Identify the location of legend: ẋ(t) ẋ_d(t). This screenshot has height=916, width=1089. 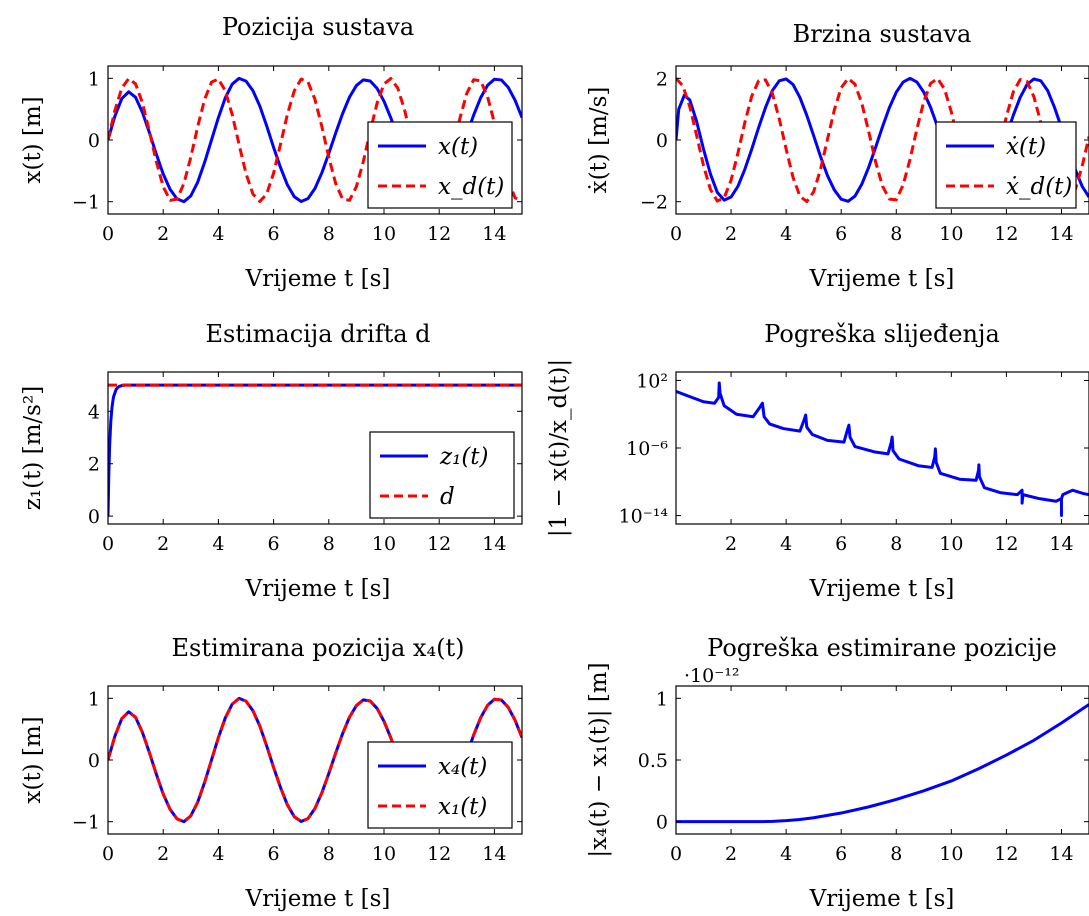
(1006, 165).